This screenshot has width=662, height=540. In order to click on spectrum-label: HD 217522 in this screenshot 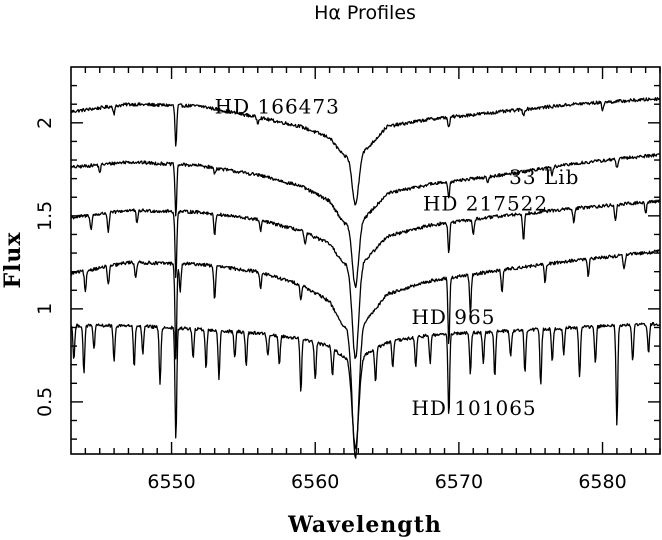, I will do `click(485, 203)`.